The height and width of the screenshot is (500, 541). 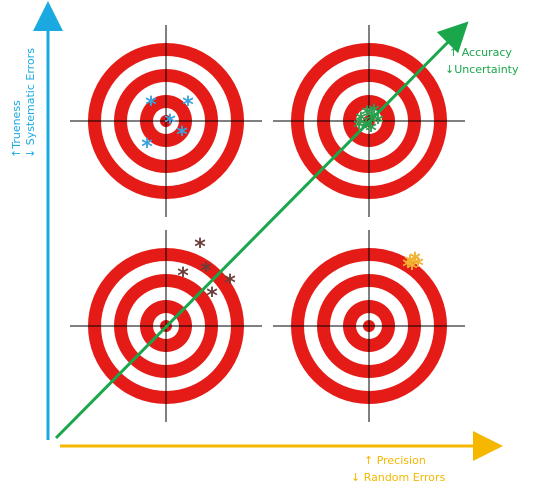 I want to click on random-errors-label: ↓ Random Errors, so click(x=398, y=477).